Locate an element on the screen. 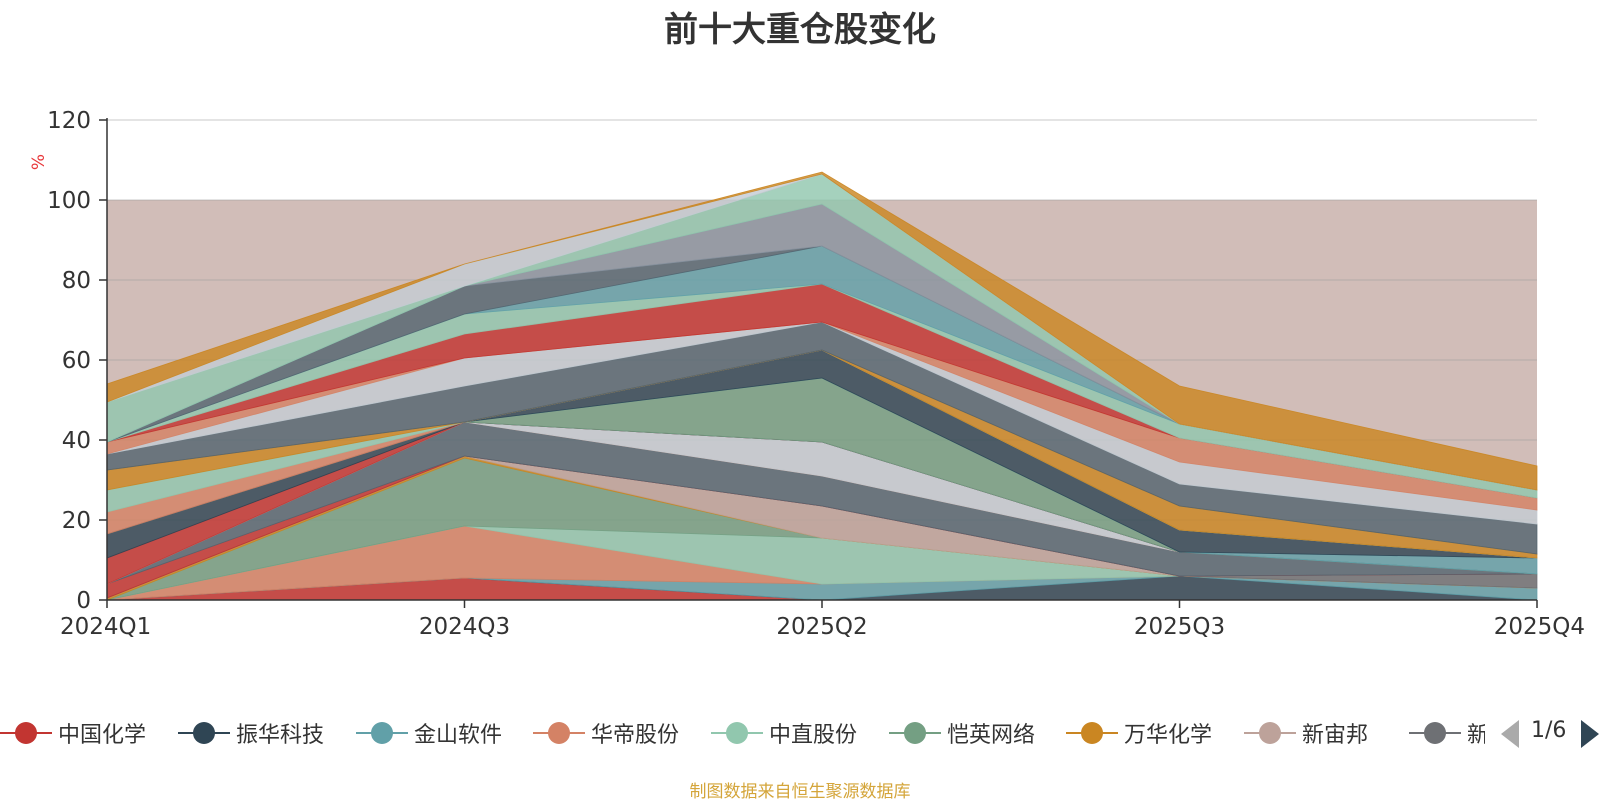 This screenshot has width=1600, height=802. legend-next-arrow-icon is located at coordinates (1590, 734).